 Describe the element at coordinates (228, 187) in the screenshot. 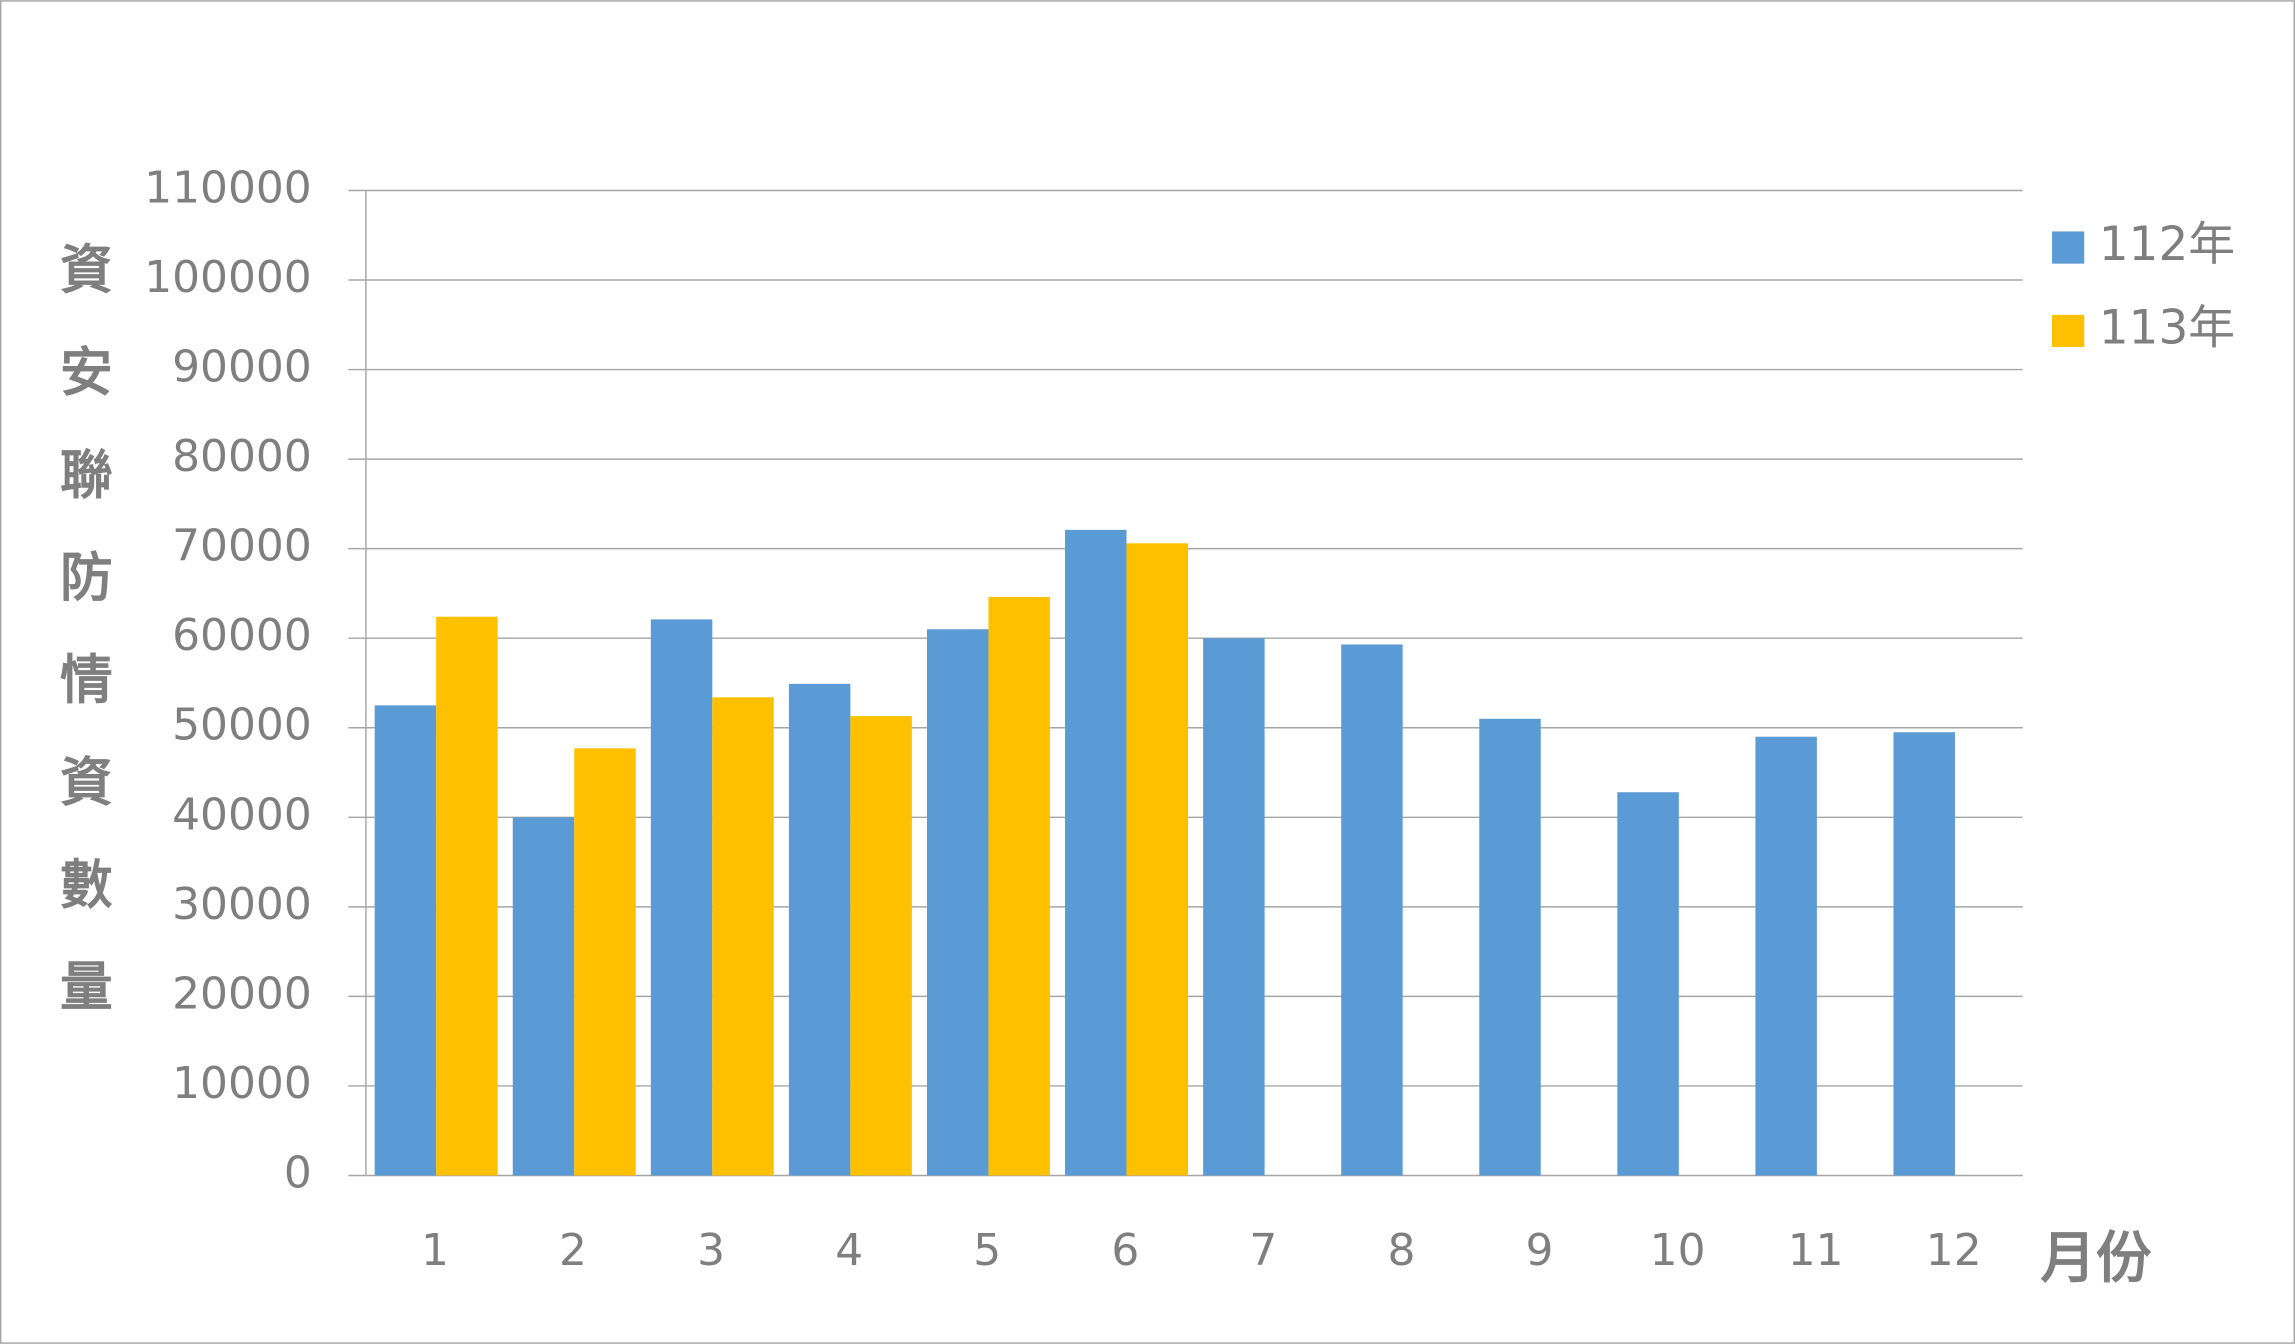

I see `y-tick-label: 110000` at that location.